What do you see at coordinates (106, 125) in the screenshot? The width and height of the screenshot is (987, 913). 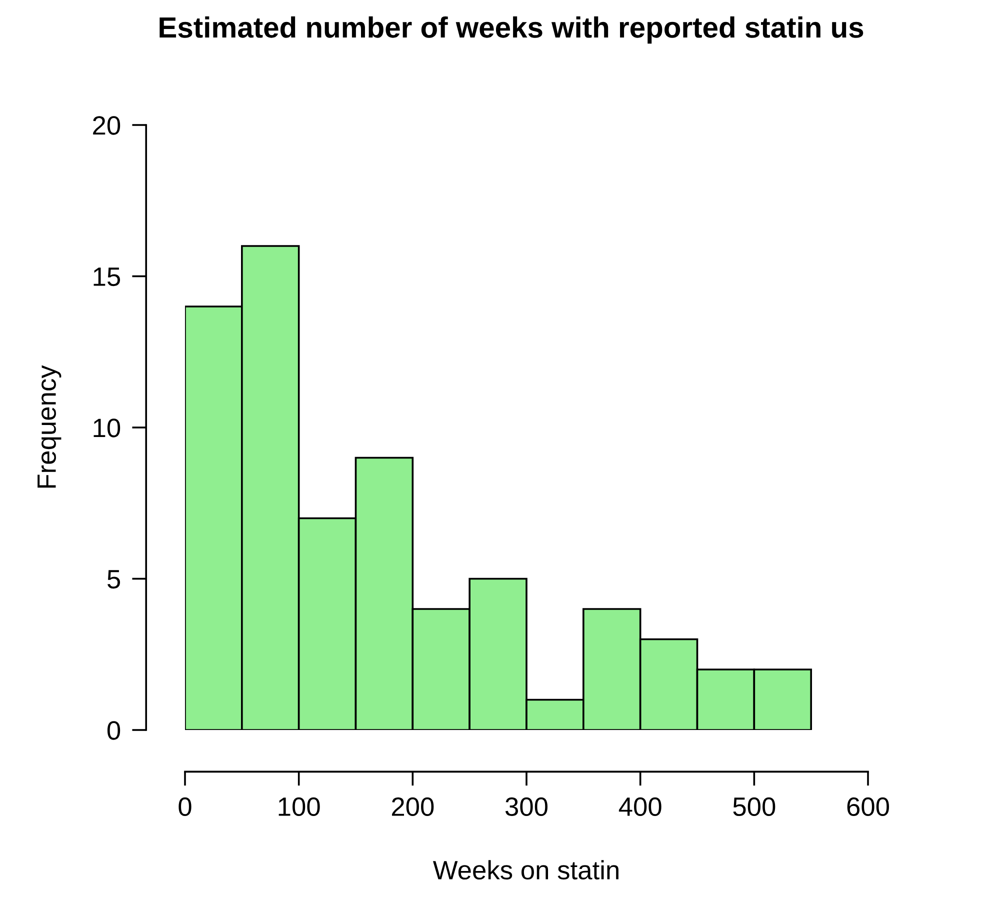 I see `y-tick-label: 20` at bounding box center [106, 125].